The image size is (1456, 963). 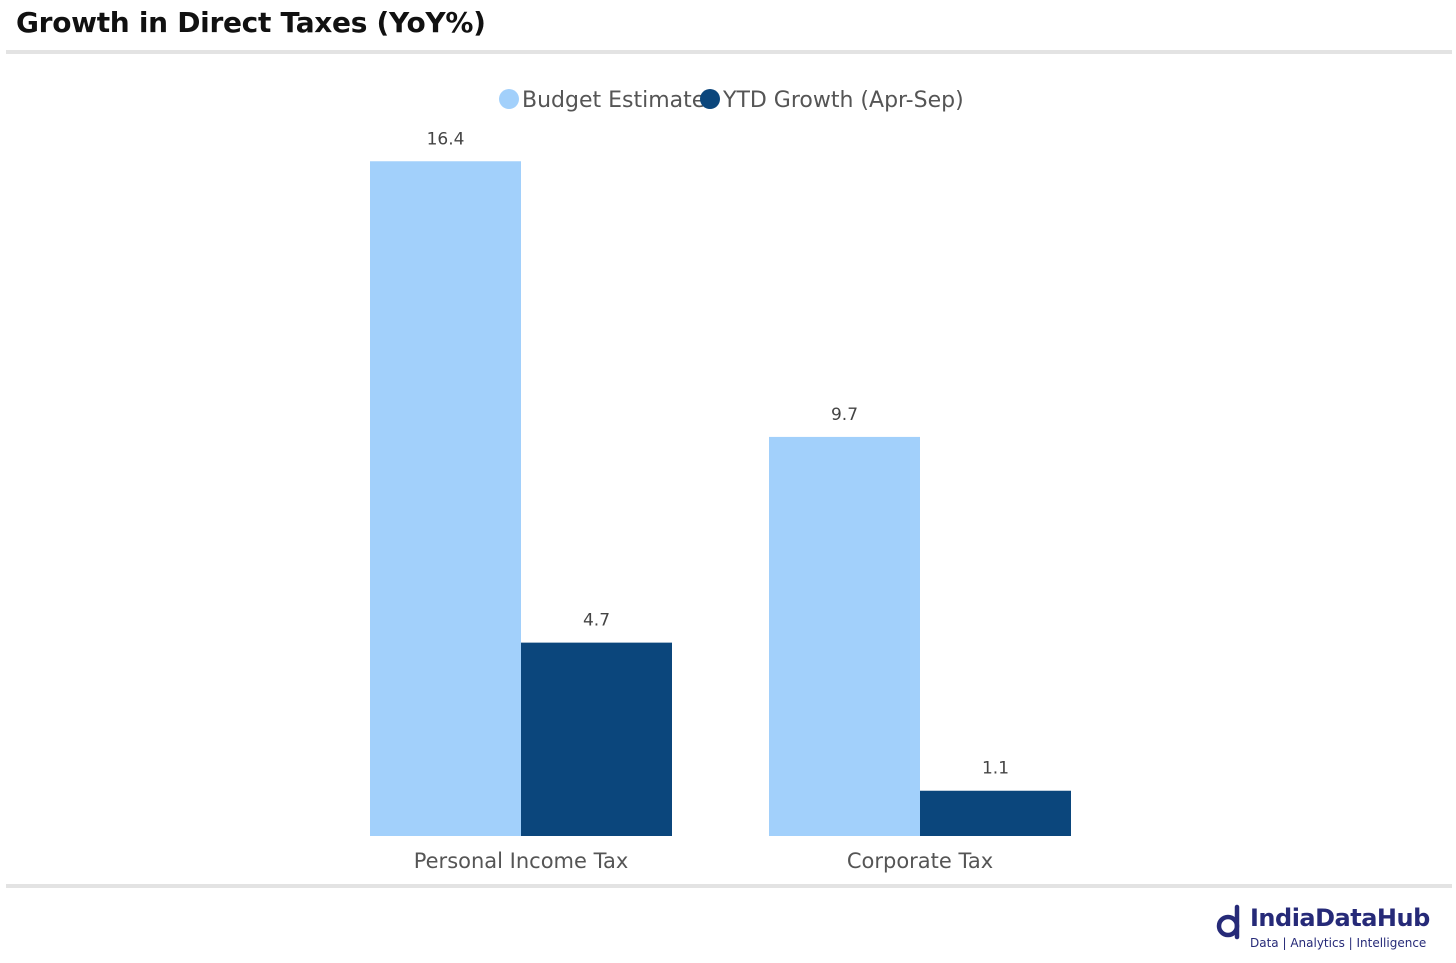 What do you see at coordinates (920, 861) in the screenshot?
I see `category-label-1: Corporate Tax` at bounding box center [920, 861].